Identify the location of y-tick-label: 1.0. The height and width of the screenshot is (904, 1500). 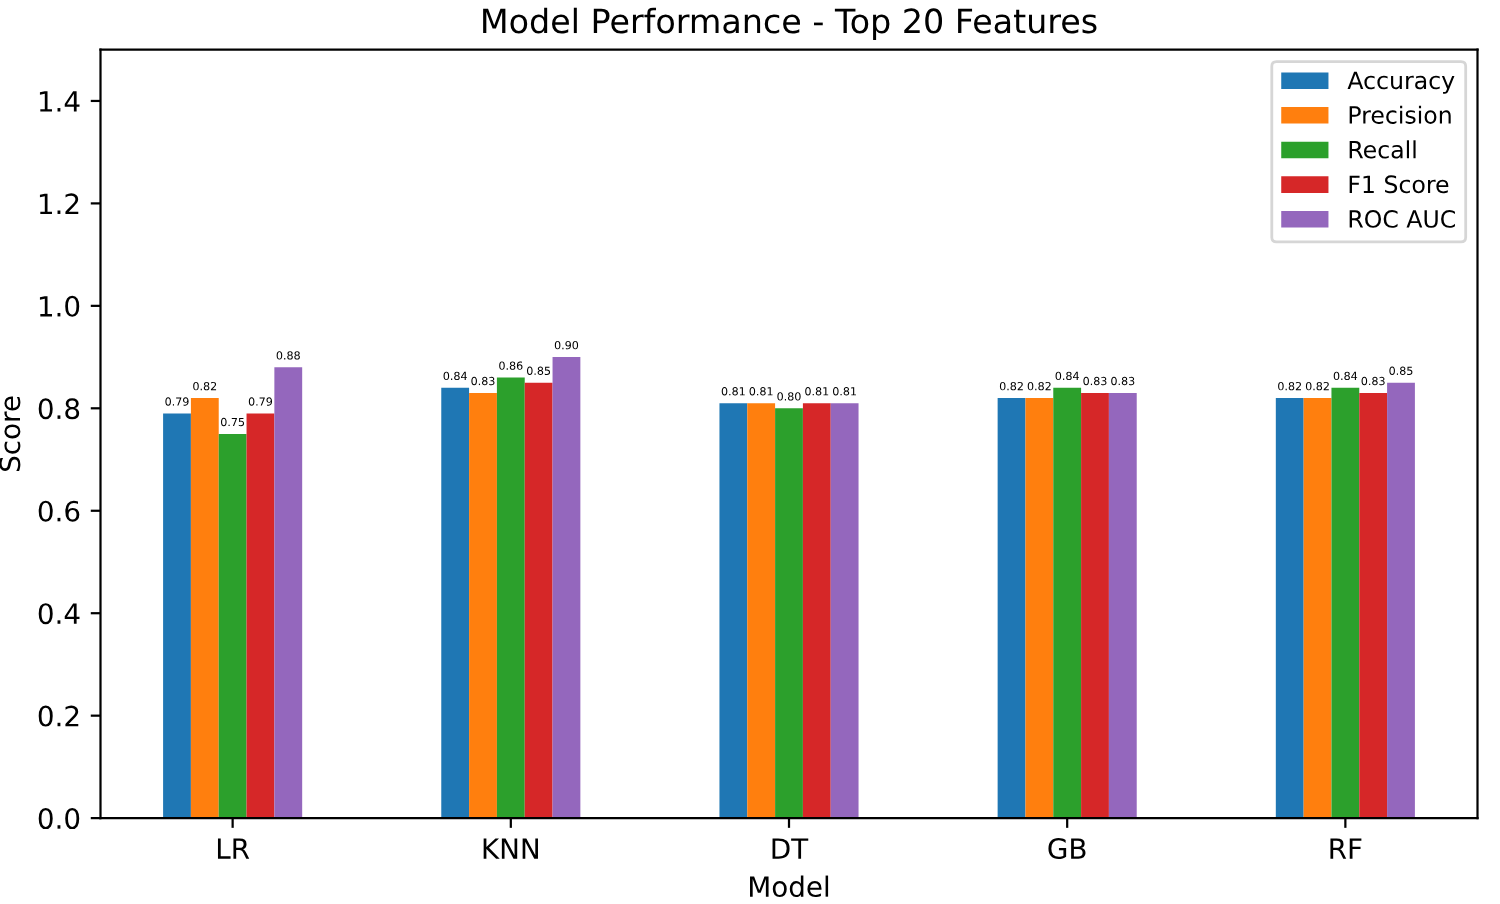
(59, 306).